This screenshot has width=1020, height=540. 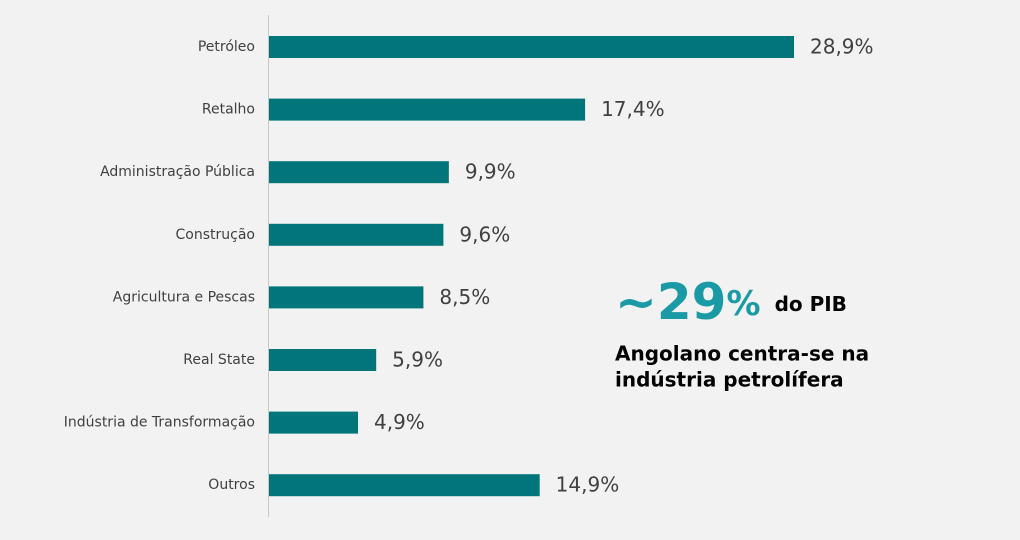 What do you see at coordinates (219, 360) in the screenshot?
I see `category-label: Real State` at bounding box center [219, 360].